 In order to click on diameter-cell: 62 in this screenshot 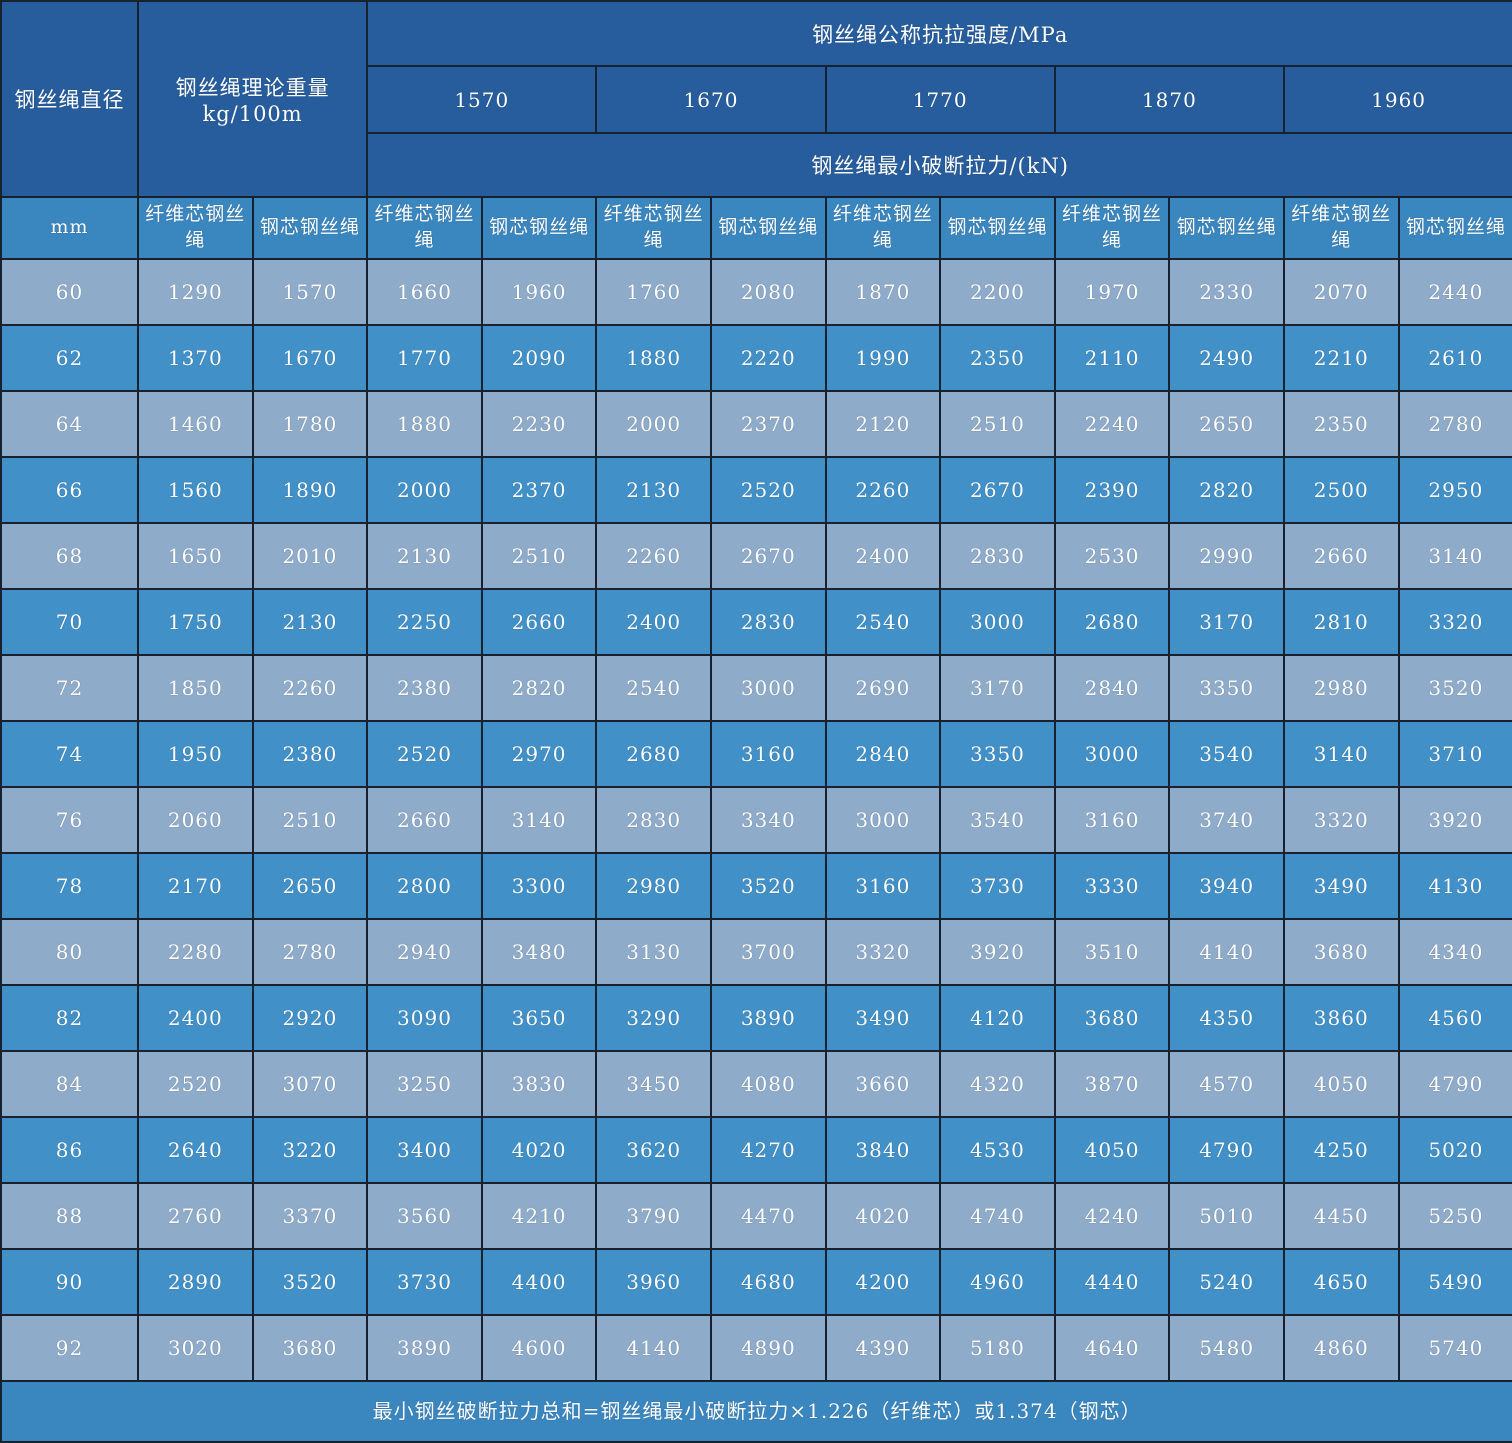, I will do `click(69, 358)`.